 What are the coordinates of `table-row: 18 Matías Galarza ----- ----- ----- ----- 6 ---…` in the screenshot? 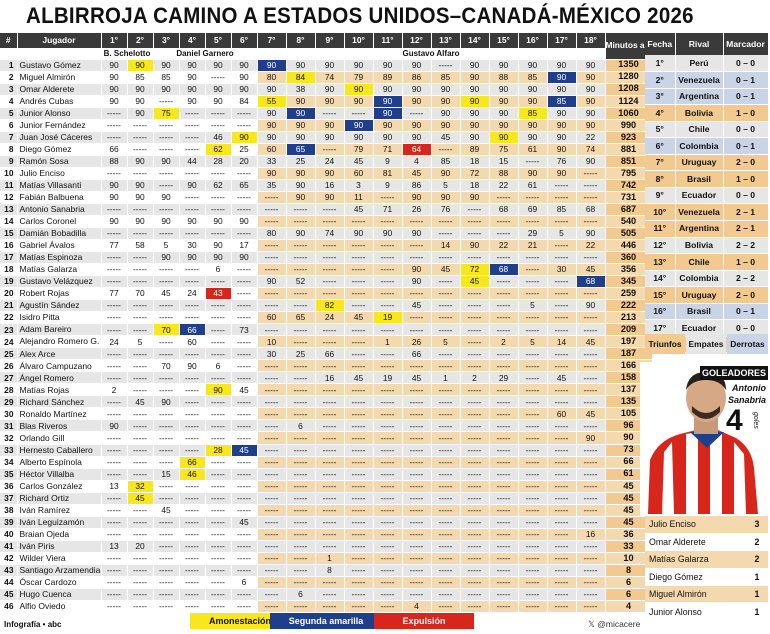 It's located at (326, 270).